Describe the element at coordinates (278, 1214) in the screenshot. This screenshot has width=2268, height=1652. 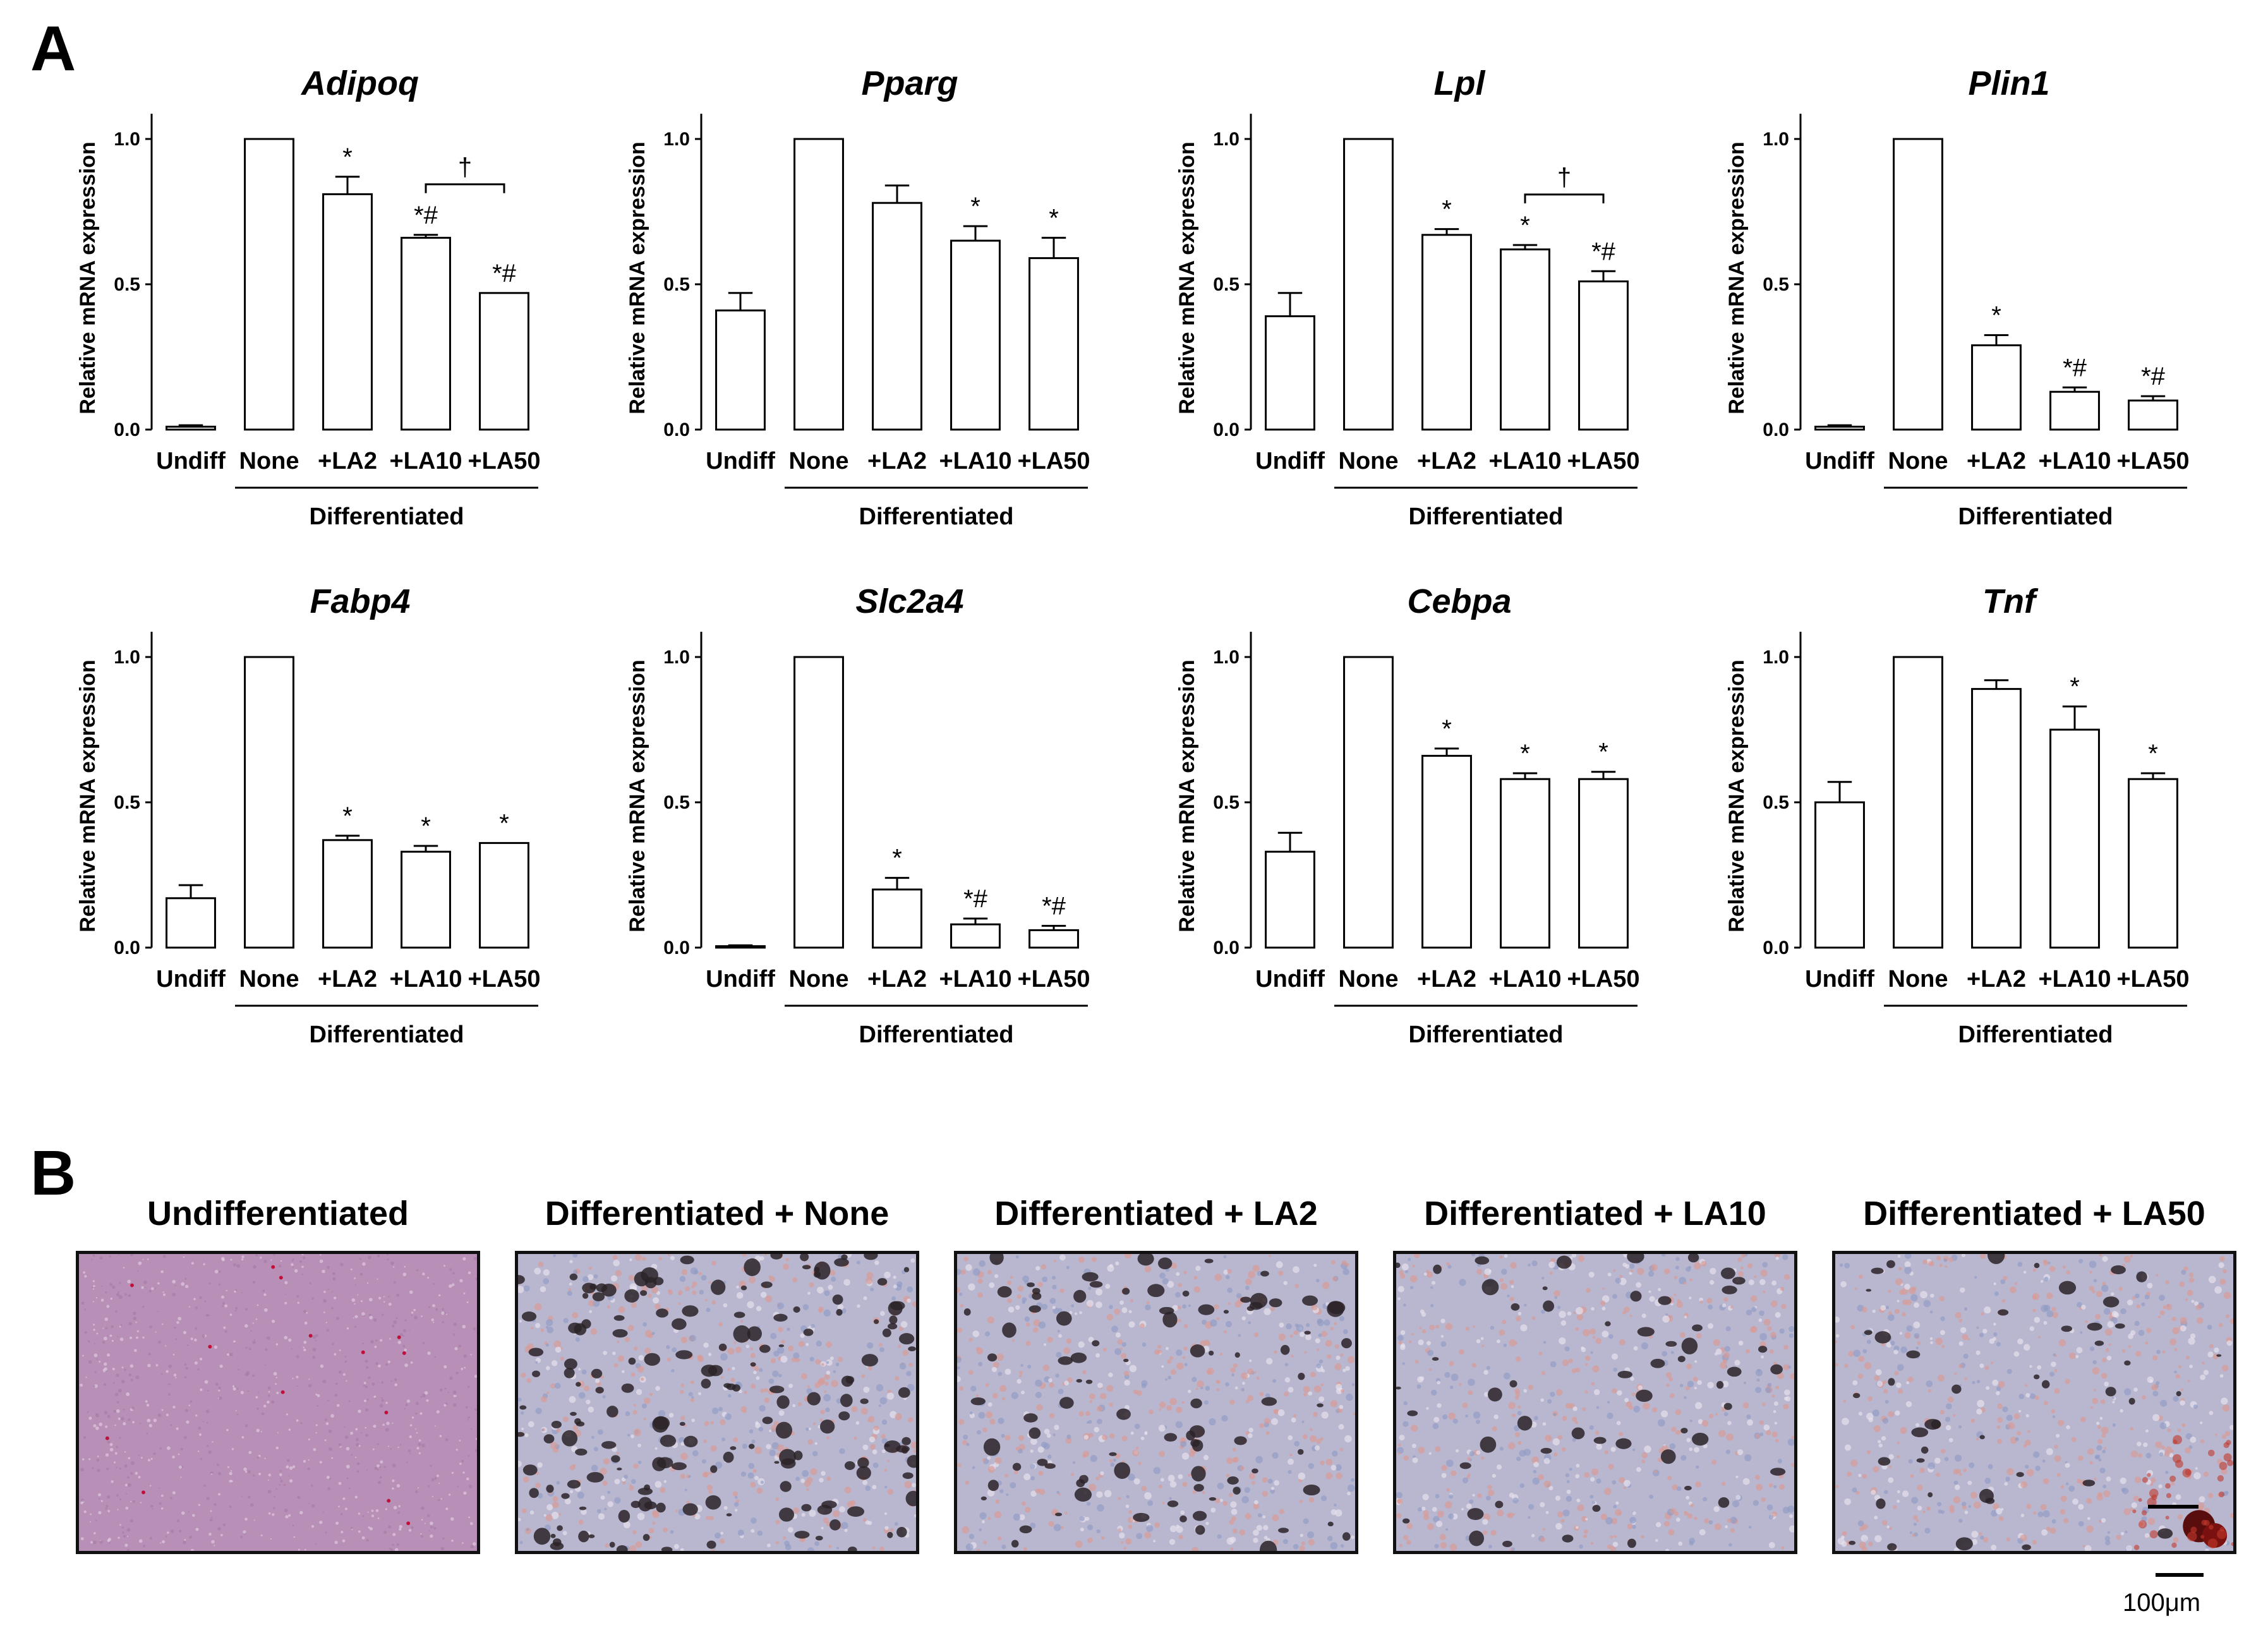
I see `micro-title-undifferentiated: Undifferentiated` at that location.